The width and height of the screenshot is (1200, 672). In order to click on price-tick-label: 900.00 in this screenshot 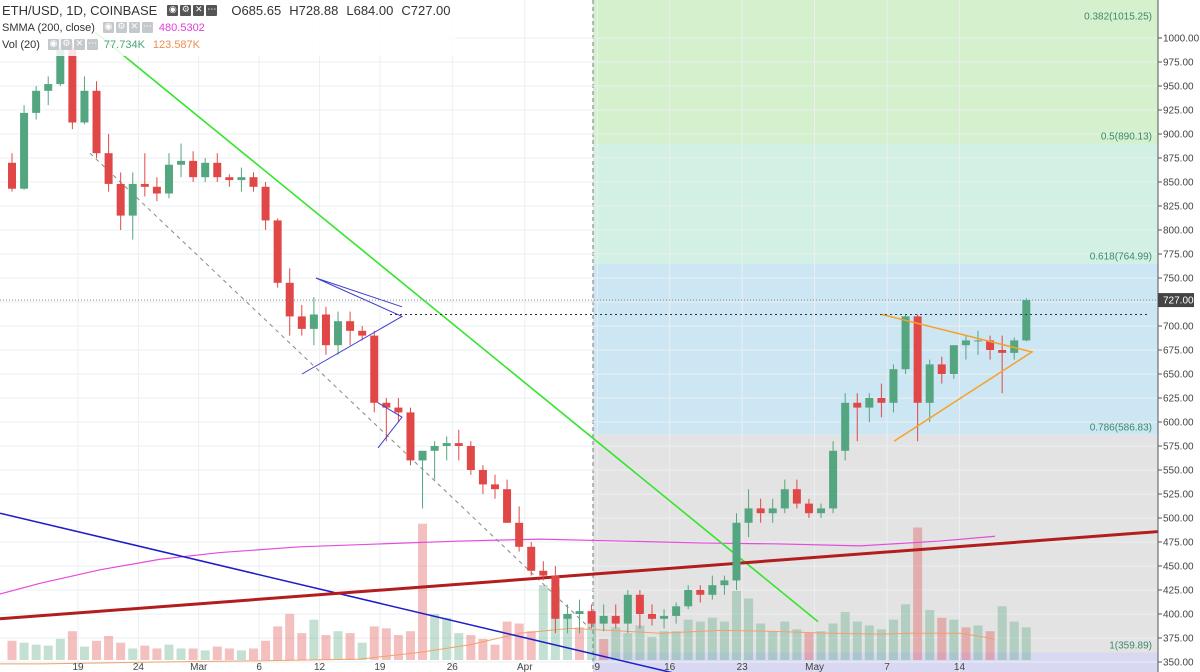, I will do `click(1178, 135)`.